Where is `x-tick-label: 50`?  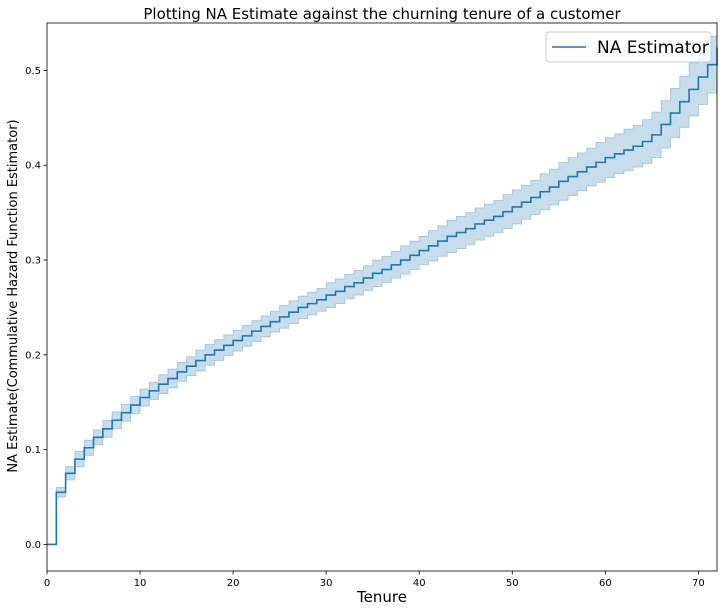 x-tick-label: 50 is located at coordinates (512, 583).